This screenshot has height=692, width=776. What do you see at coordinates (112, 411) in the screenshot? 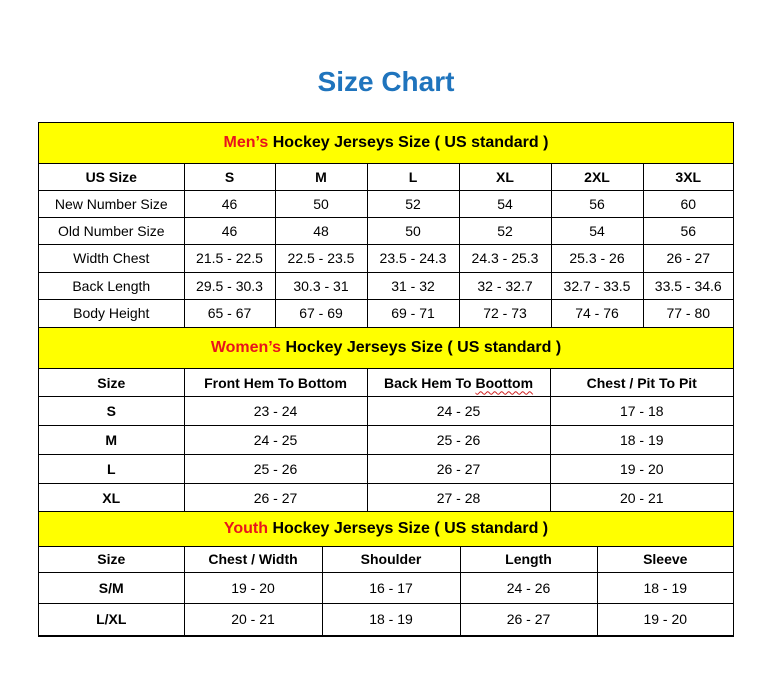
I see `women-row-label: S` at bounding box center [112, 411].